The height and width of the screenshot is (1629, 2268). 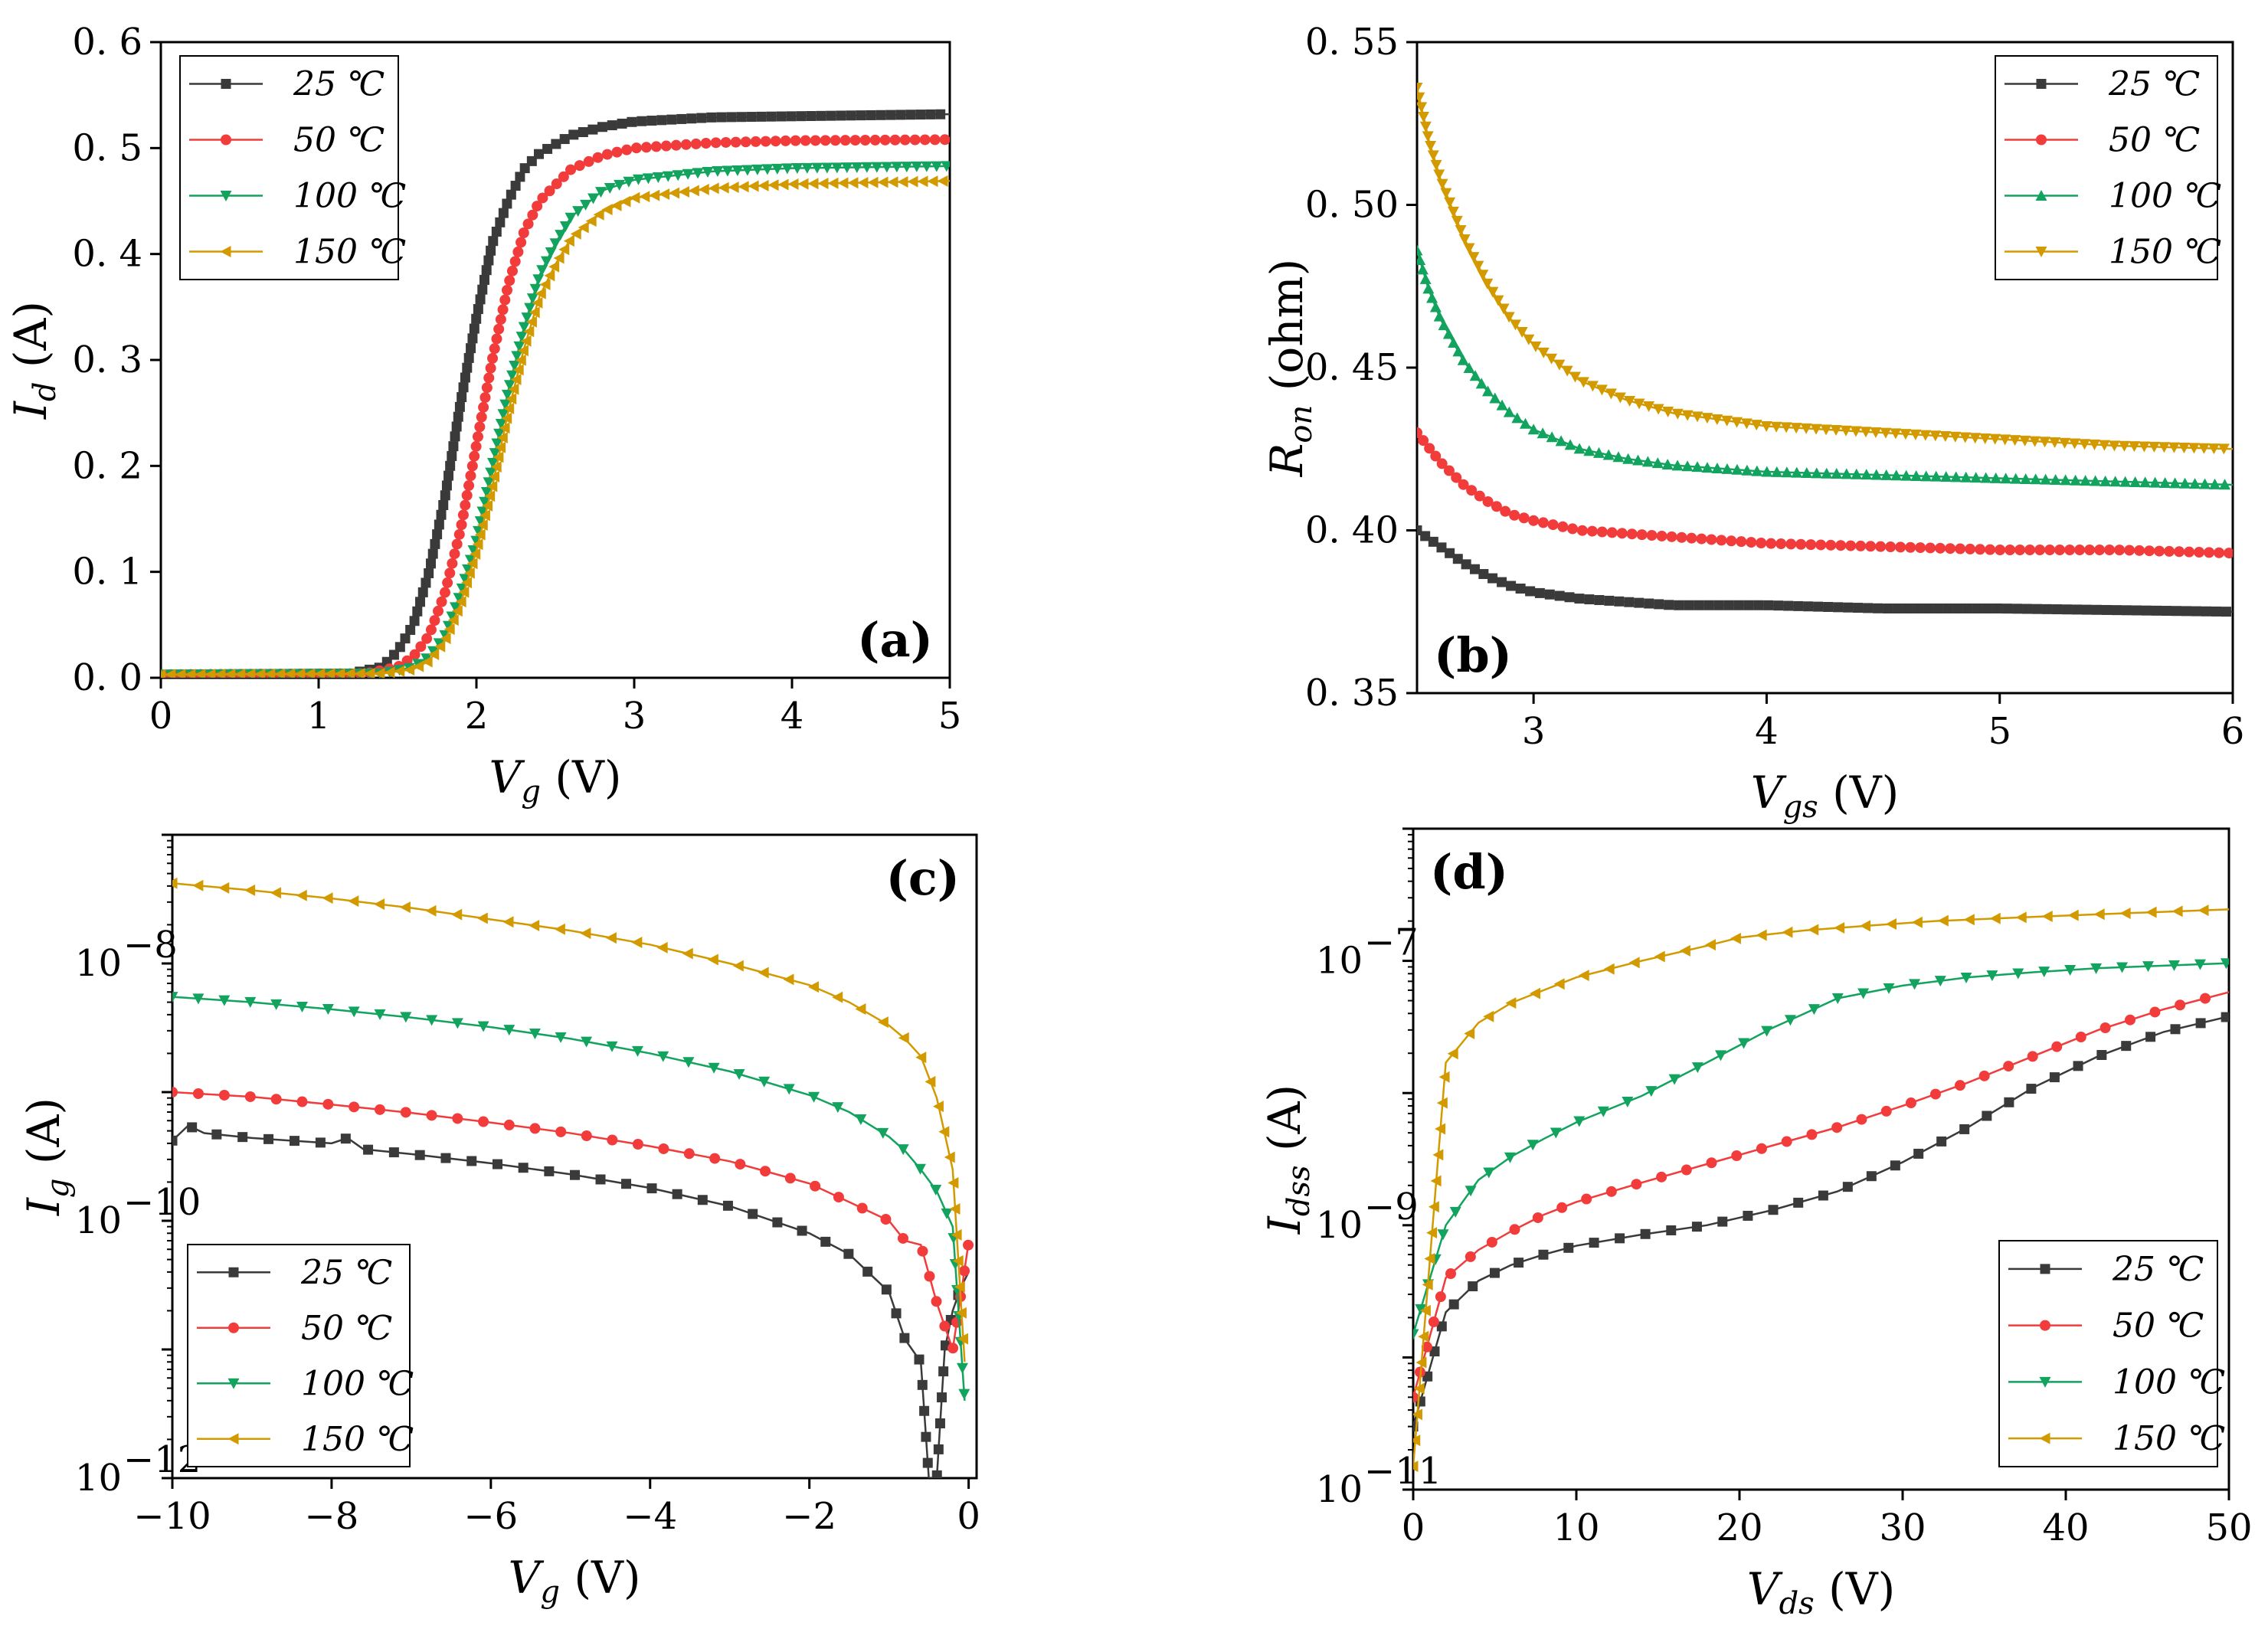 I want to click on legend-item: 100 ℃, so click(x=2116, y=1382).